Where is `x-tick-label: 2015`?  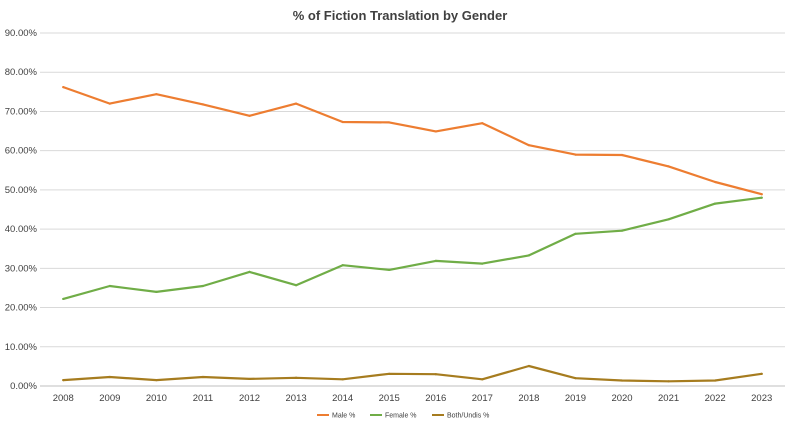
x-tick-label: 2015 is located at coordinates (389, 398).